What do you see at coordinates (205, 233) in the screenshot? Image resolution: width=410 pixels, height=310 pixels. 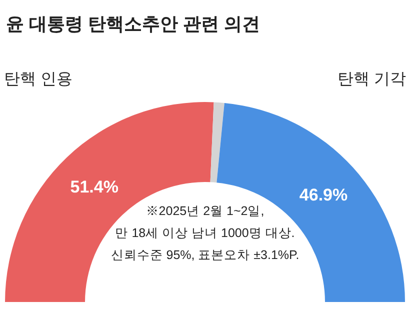 I see `text: 만 18세 이상 남녀 1000명 대상.` at bounding box center [205, 233].